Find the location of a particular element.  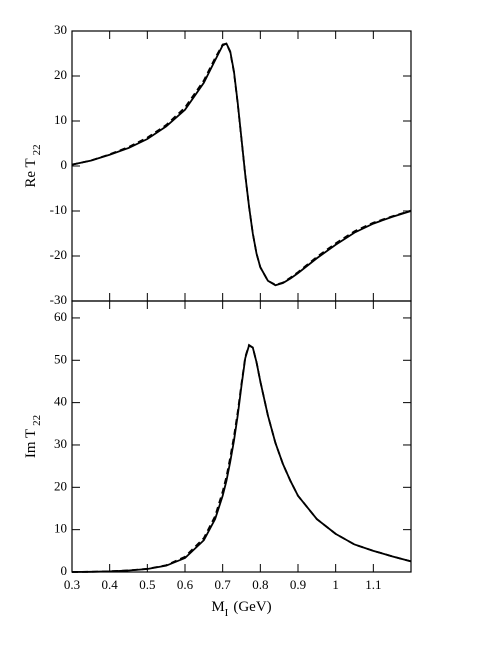

y-axis-label: Re T 22 is located at coordinates (32, 165).